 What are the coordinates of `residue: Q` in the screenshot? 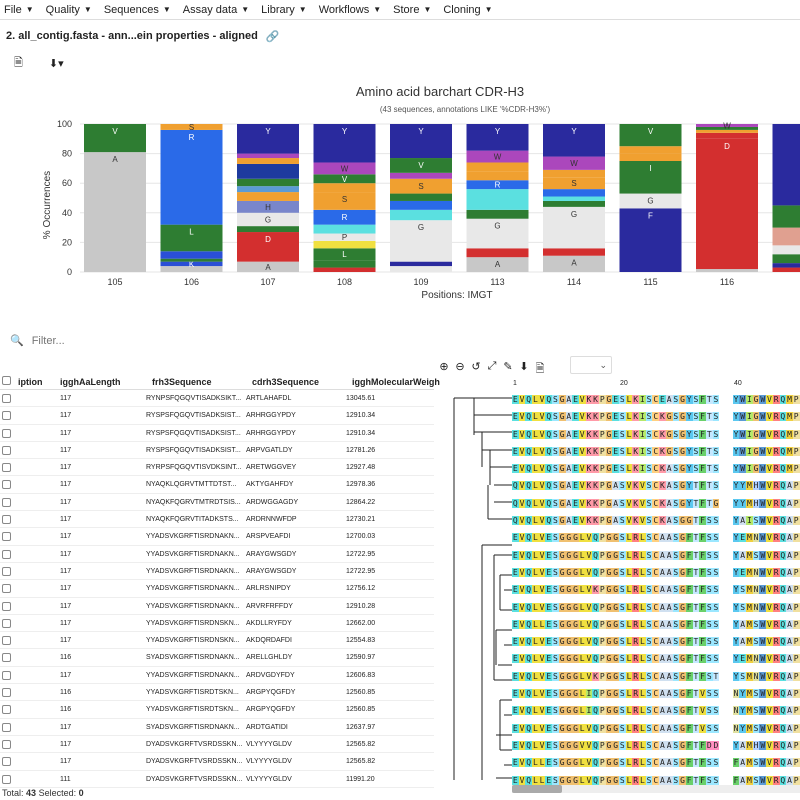 It's located at (783, 694).